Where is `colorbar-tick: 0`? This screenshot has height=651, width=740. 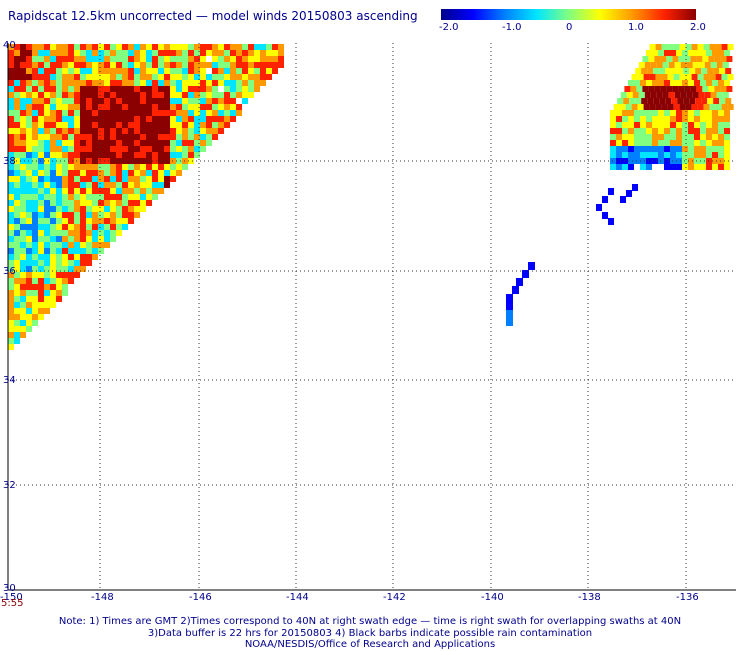
colorbar-tick: 0 is located at coordinates (569, 27).